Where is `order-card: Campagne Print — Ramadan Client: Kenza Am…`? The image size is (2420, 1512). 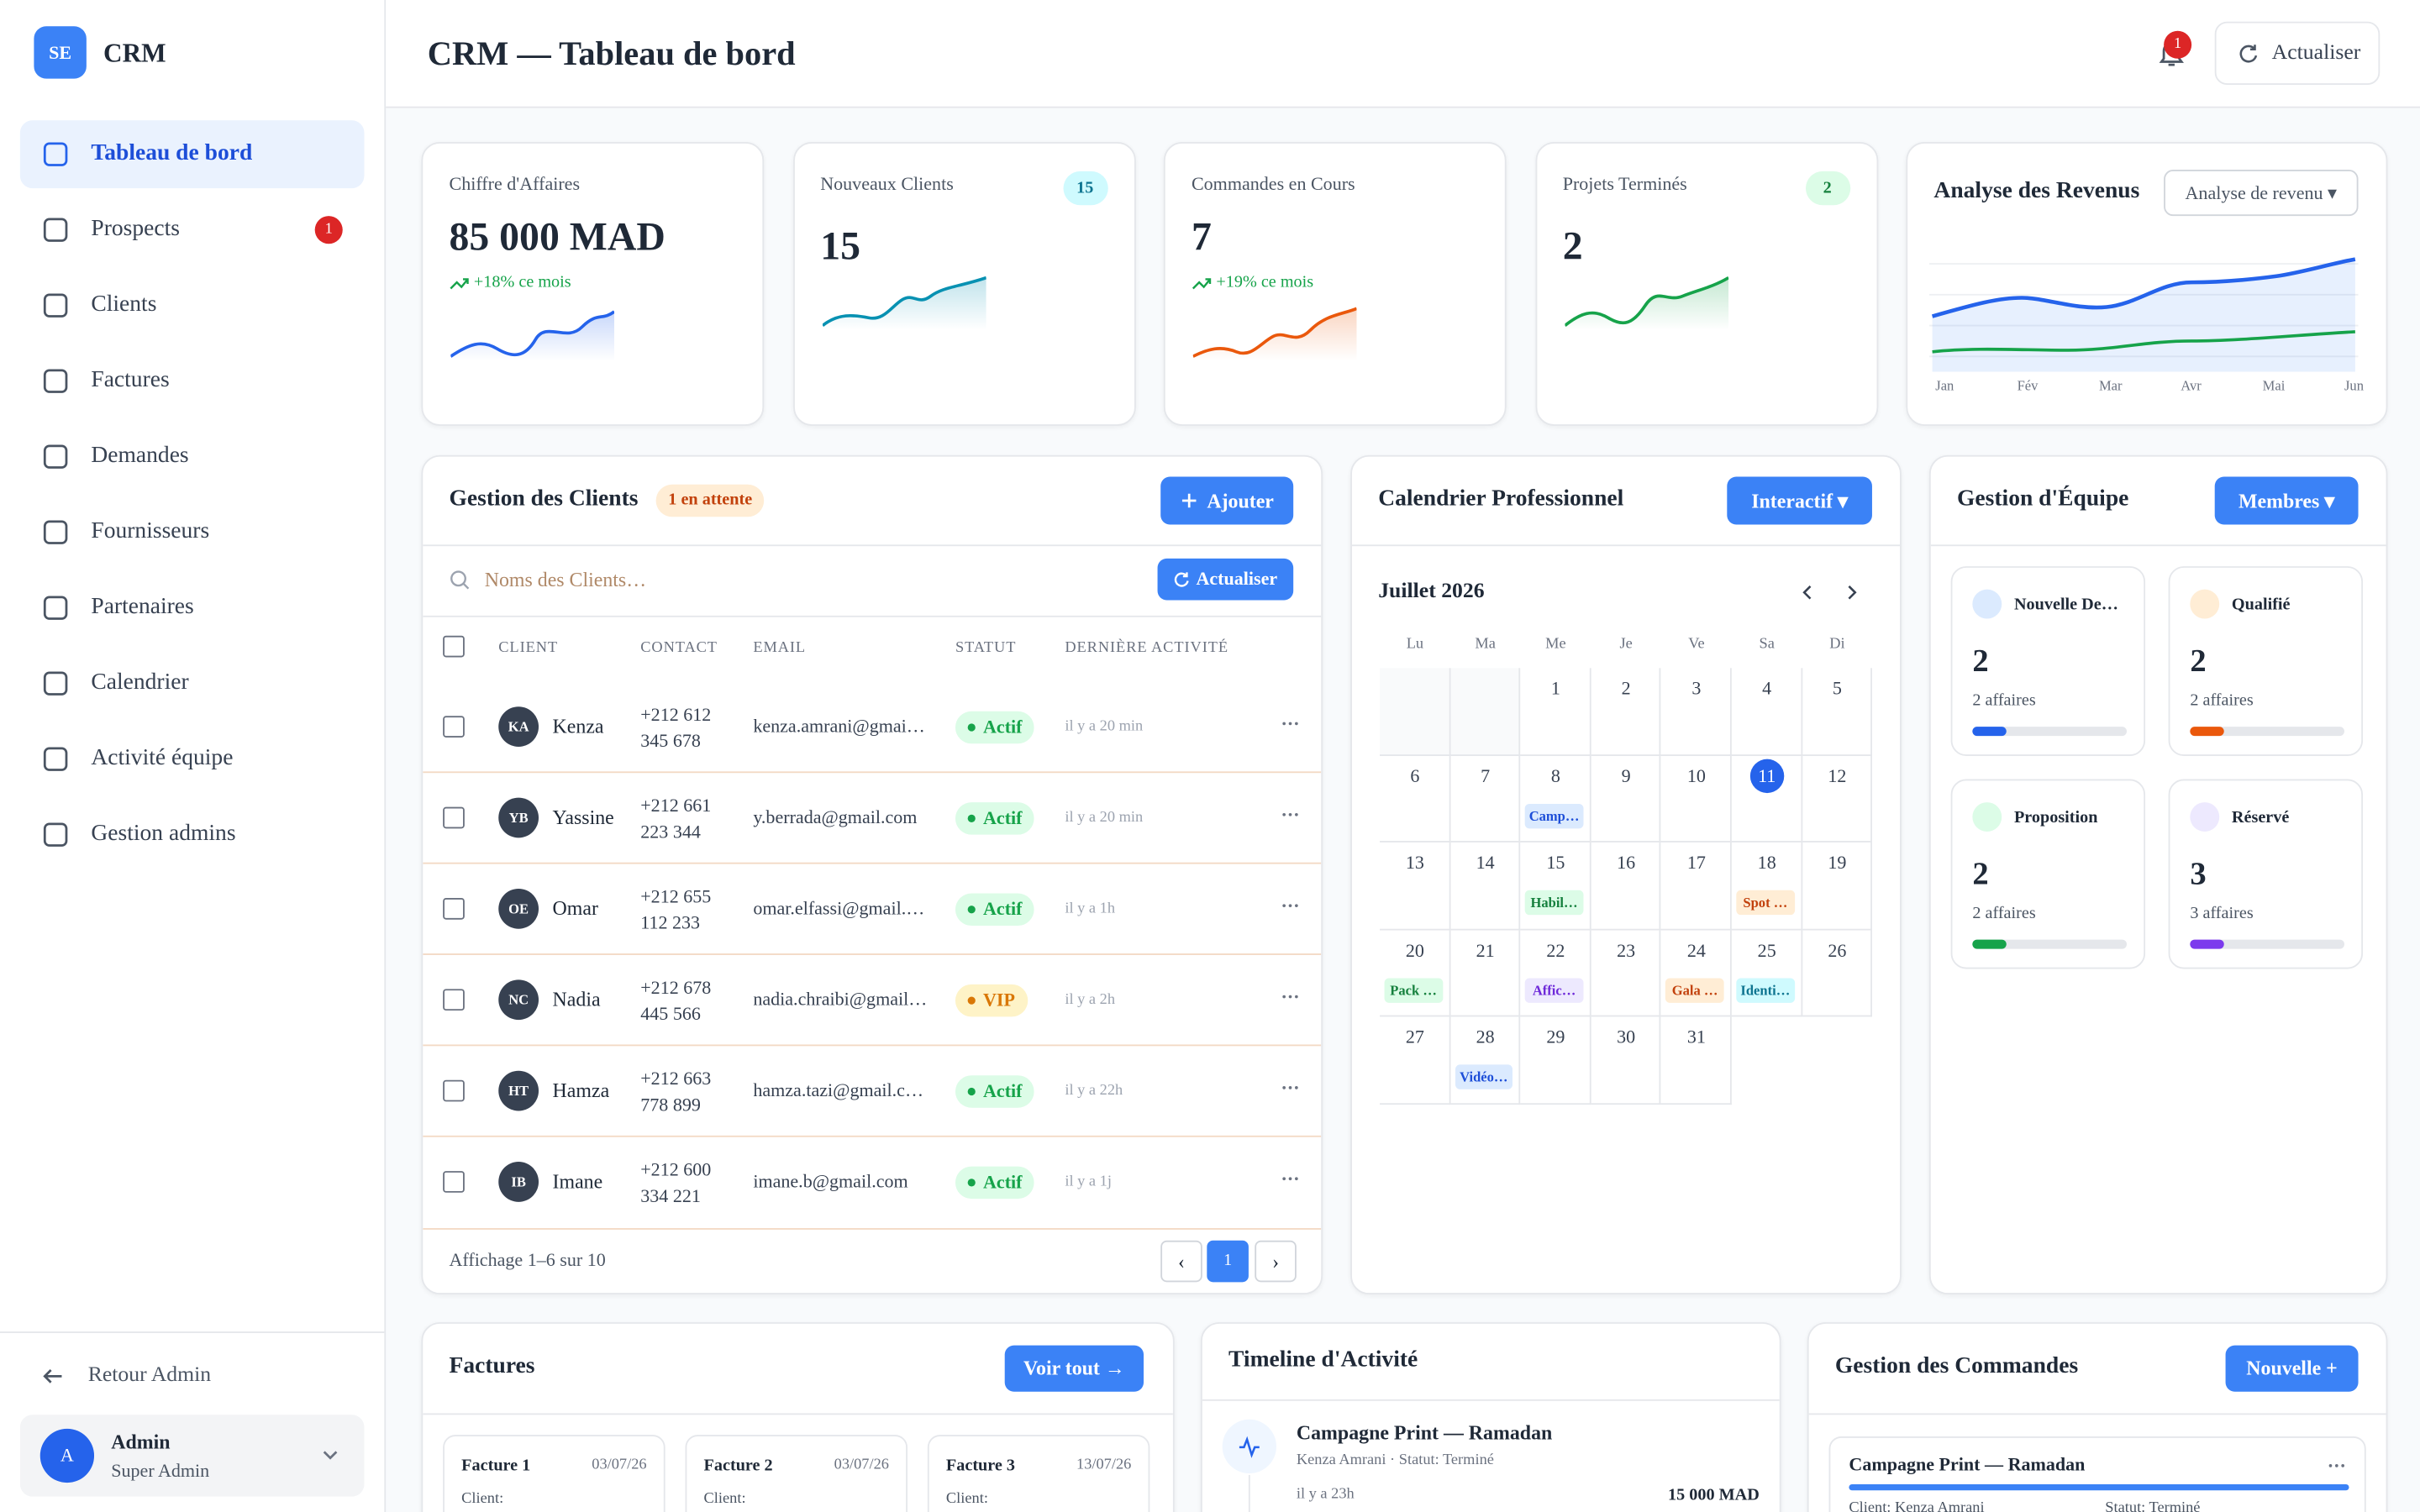
order-card: Campagne Print — Ramadan Client: Kenza Am… is located at coordinates (2097, 1474).